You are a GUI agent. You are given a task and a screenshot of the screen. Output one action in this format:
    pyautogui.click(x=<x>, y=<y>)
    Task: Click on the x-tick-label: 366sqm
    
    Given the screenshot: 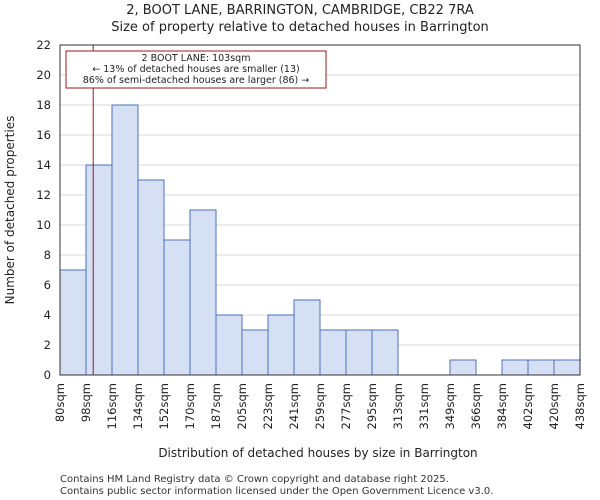 What is the action you would take?
    pyautogui.click(x=476, y=406)
    